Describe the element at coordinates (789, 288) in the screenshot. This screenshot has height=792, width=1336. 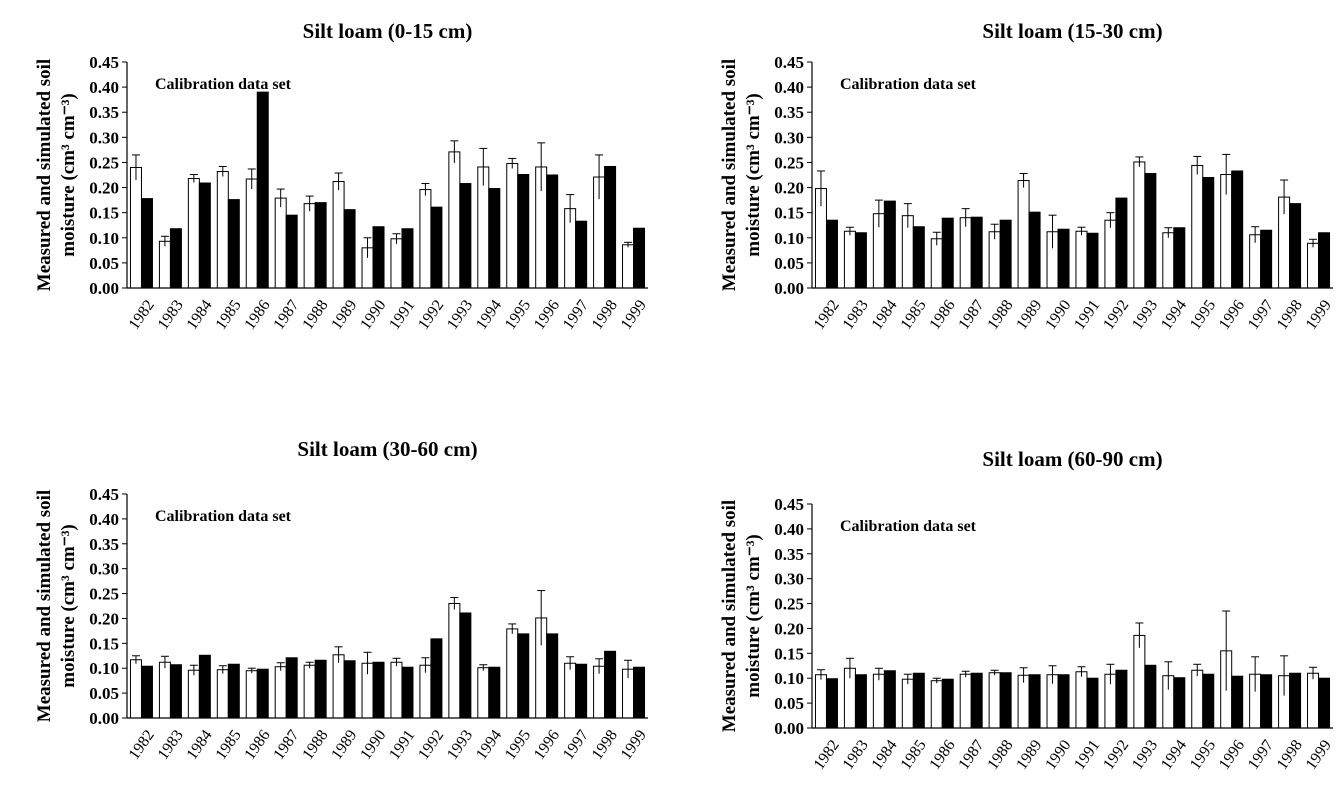
I see `y-tick-label: 0.00` at that location.